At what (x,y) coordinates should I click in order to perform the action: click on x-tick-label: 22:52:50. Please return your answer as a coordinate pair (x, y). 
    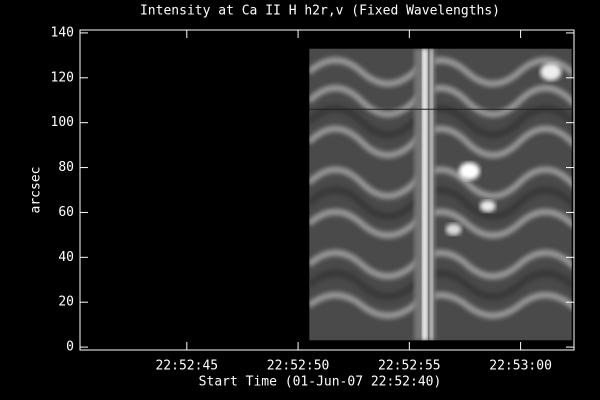
    Looking at the image, I should click on (298, 366).